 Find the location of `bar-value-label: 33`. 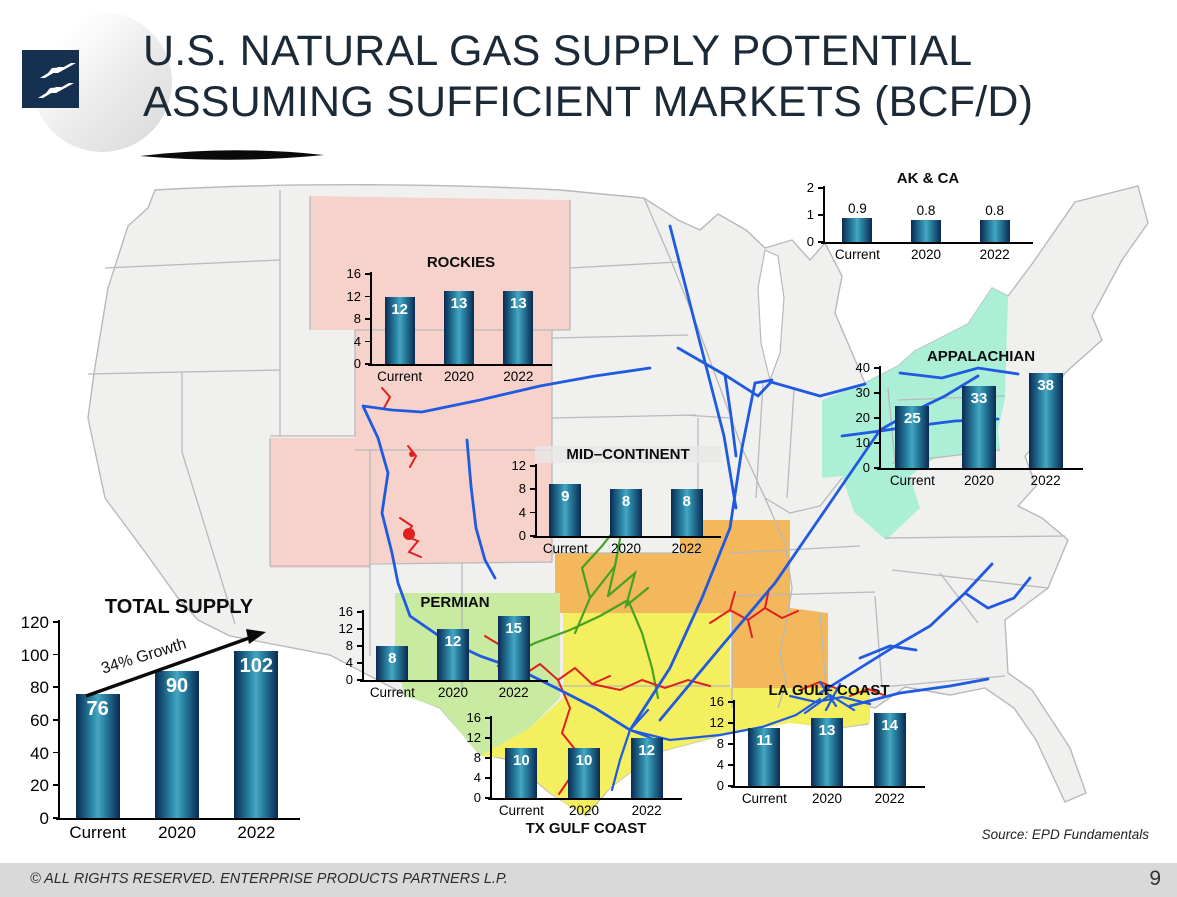

bar-value-label: 33 is located at coordinates (979, 398).